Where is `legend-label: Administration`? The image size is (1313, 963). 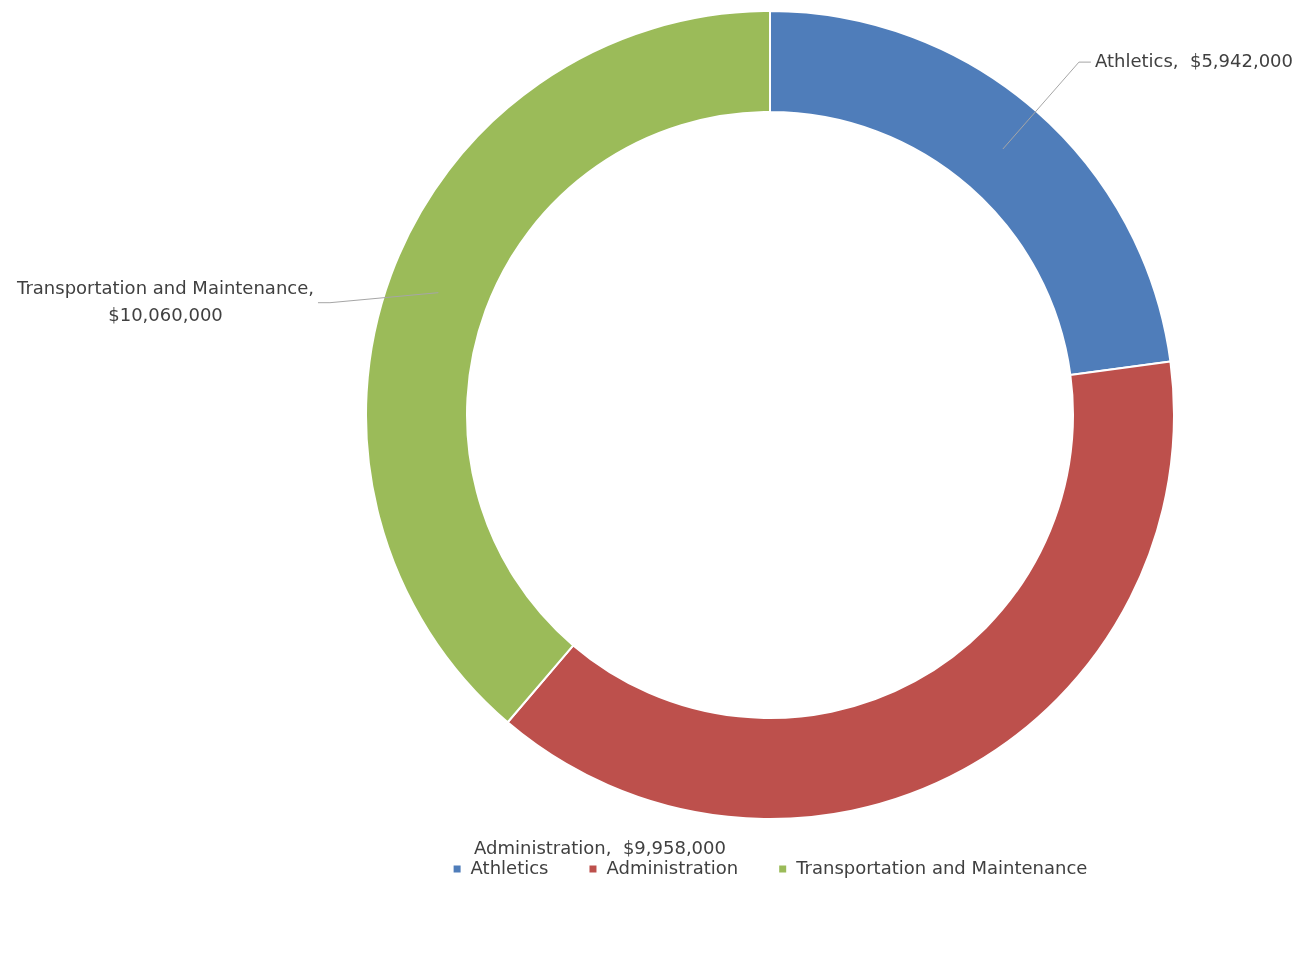 legend-label: Administration is located at coordinates (672, 867).